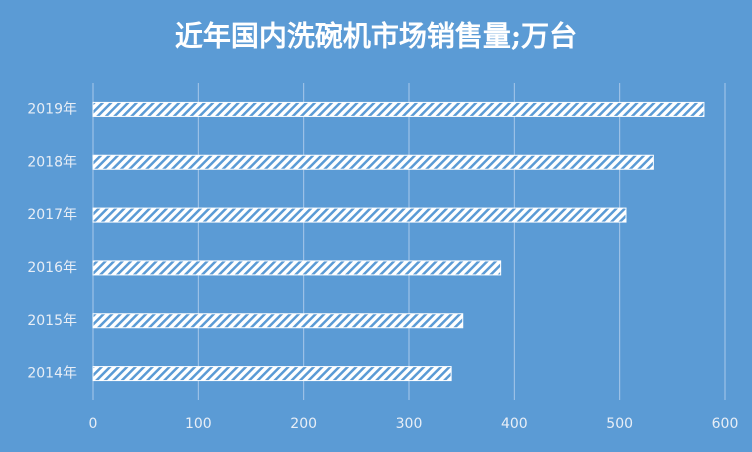 This screenshot has width=752, height=452. What do you see at coordinates (409, 424) in the screenshot?
I see `x-tick-label: 300` at bounding box center [409, 424].